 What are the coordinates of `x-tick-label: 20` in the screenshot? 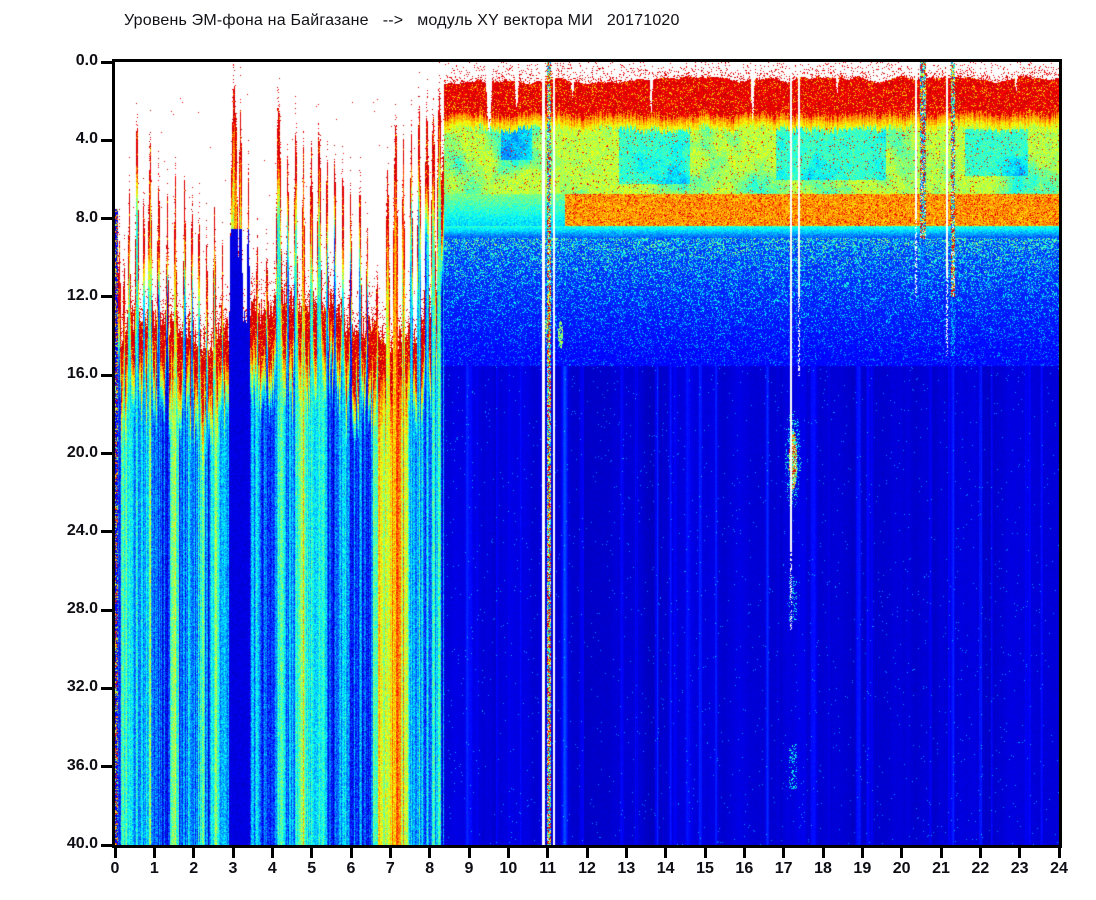 It's located at (901, 868).